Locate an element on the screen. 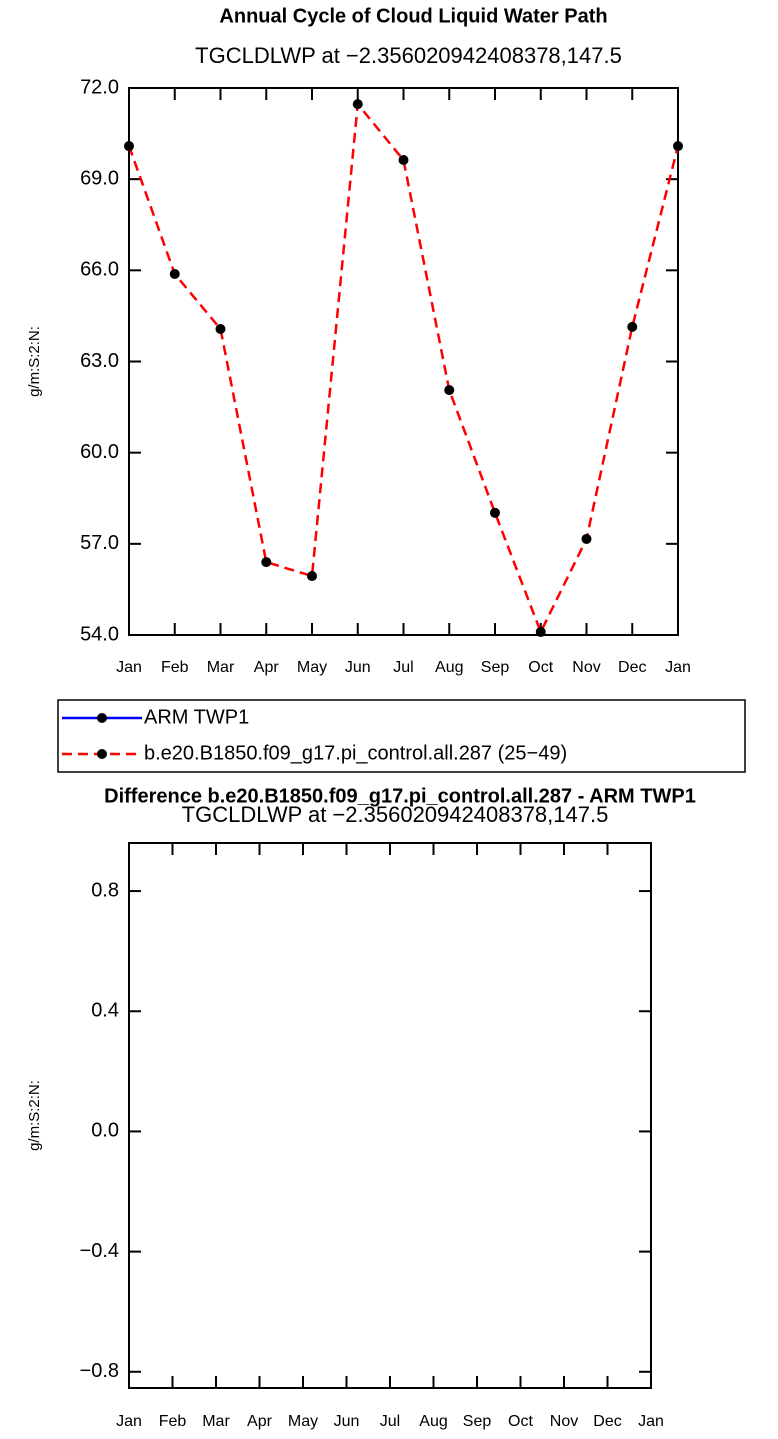 The image size is (778, 1439). y-tick-label: 0.8 is located at coordinates (105, 890).